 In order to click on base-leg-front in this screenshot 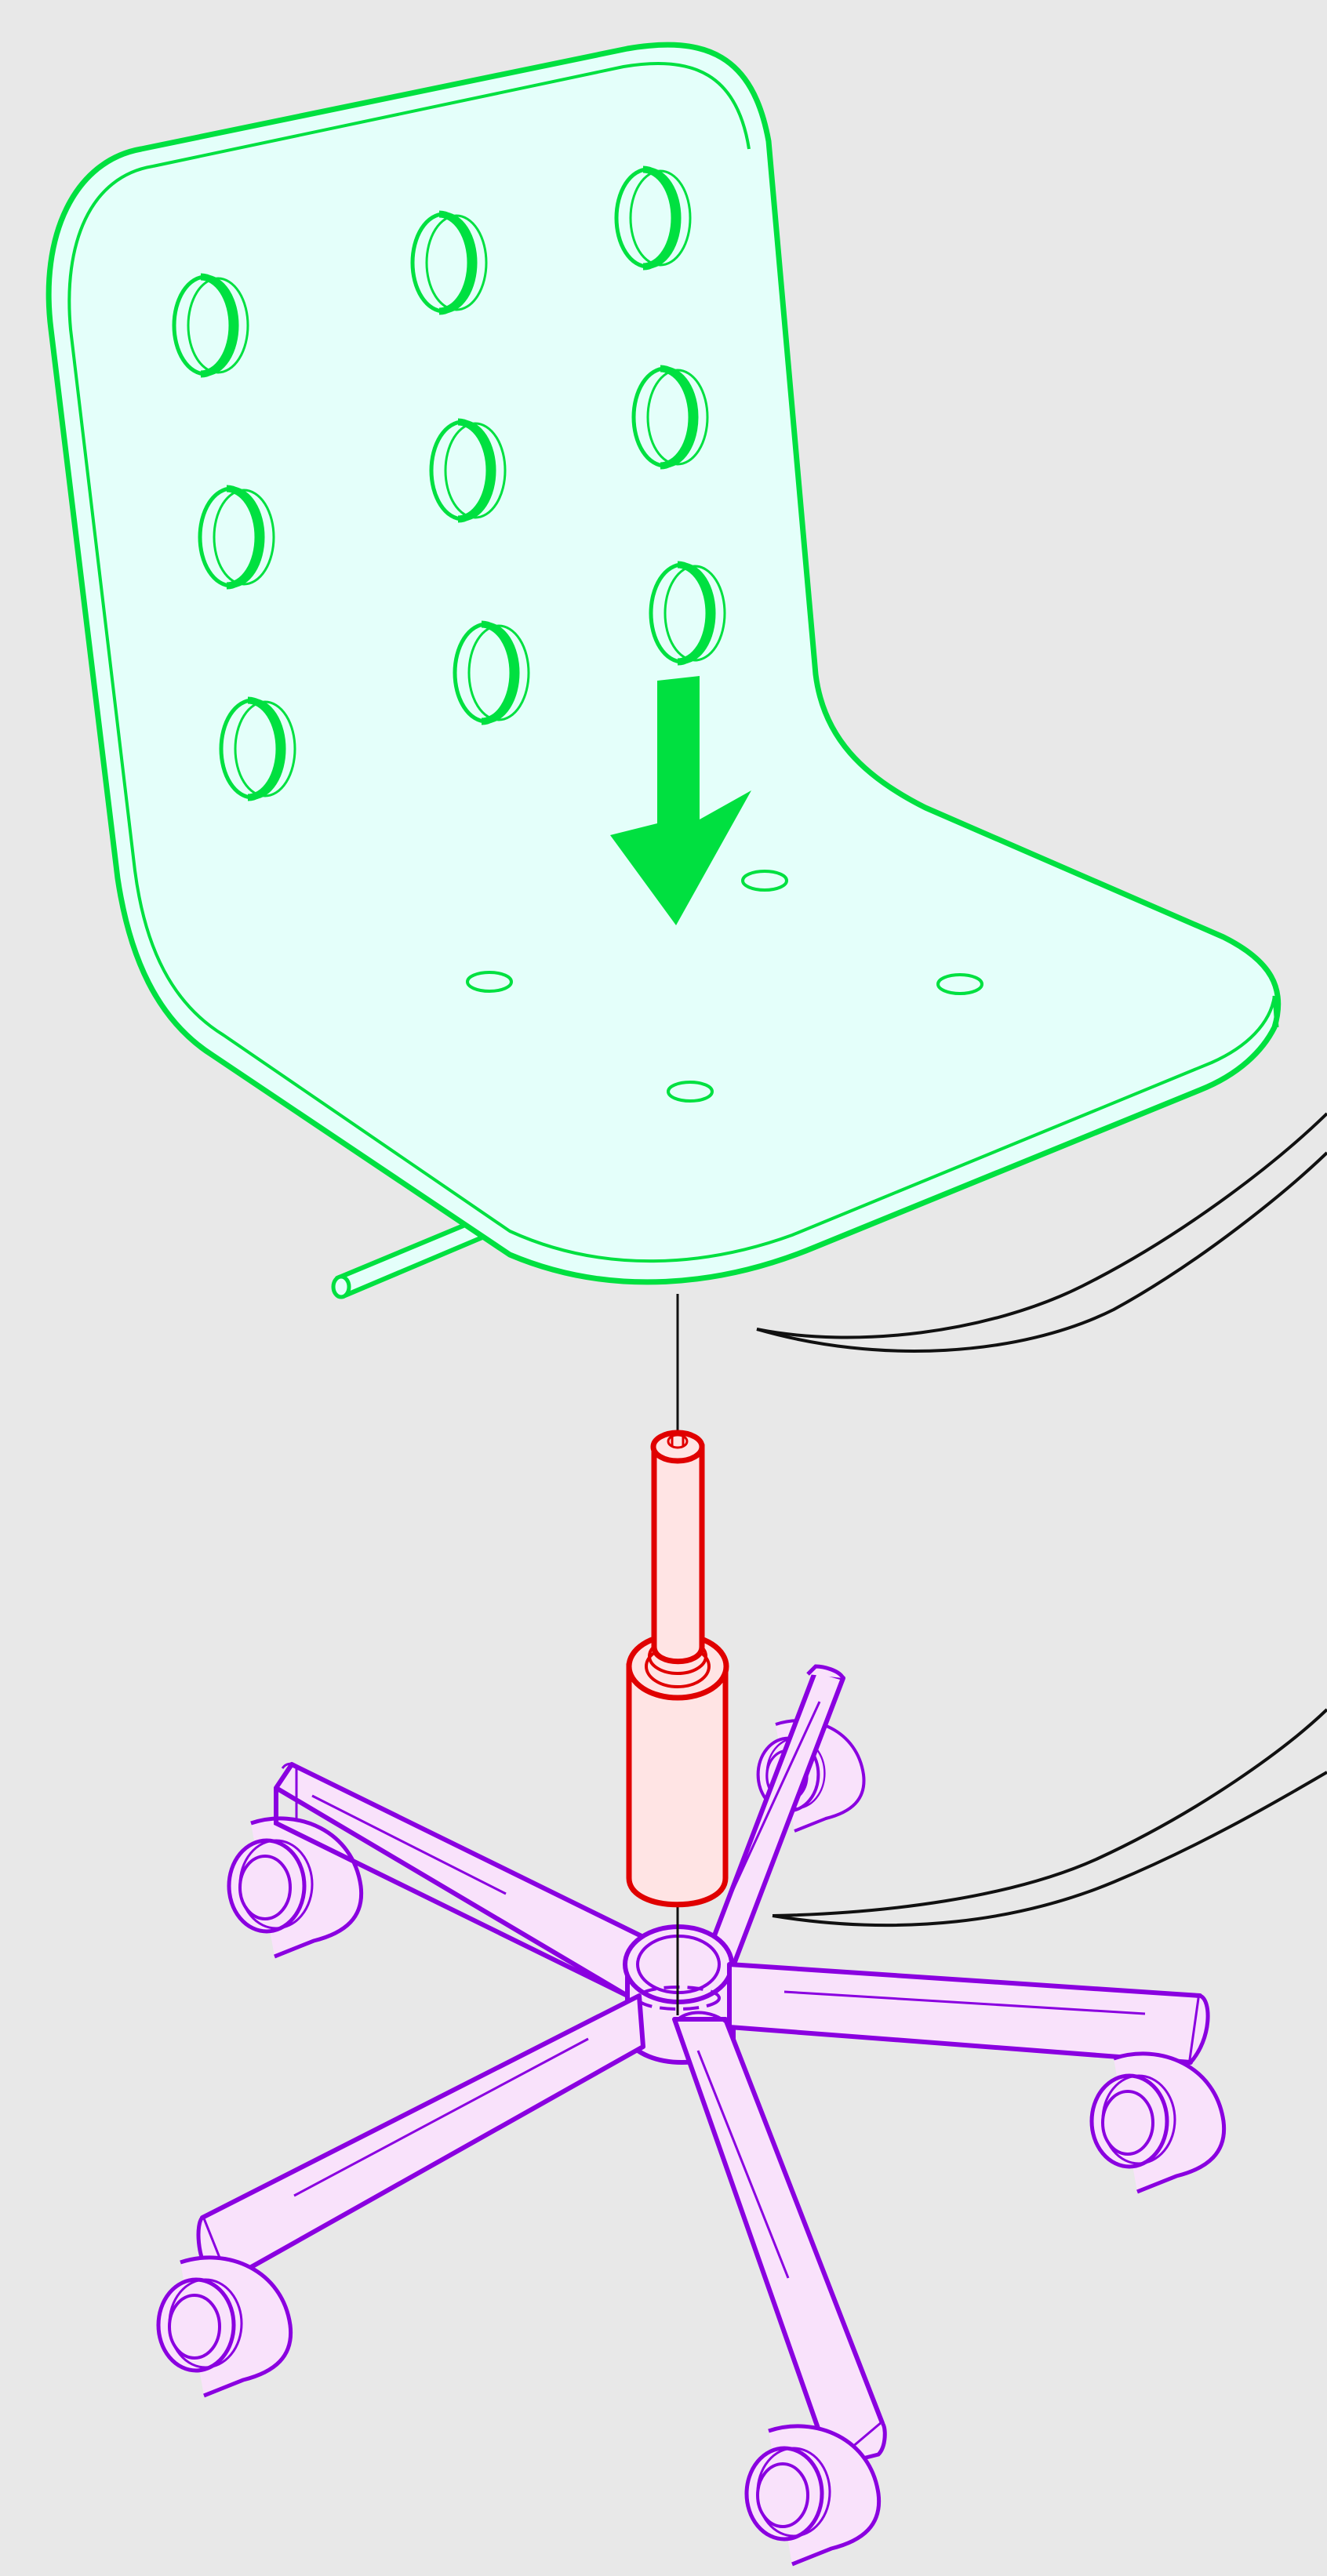, I will do `click(778, 2243)`.